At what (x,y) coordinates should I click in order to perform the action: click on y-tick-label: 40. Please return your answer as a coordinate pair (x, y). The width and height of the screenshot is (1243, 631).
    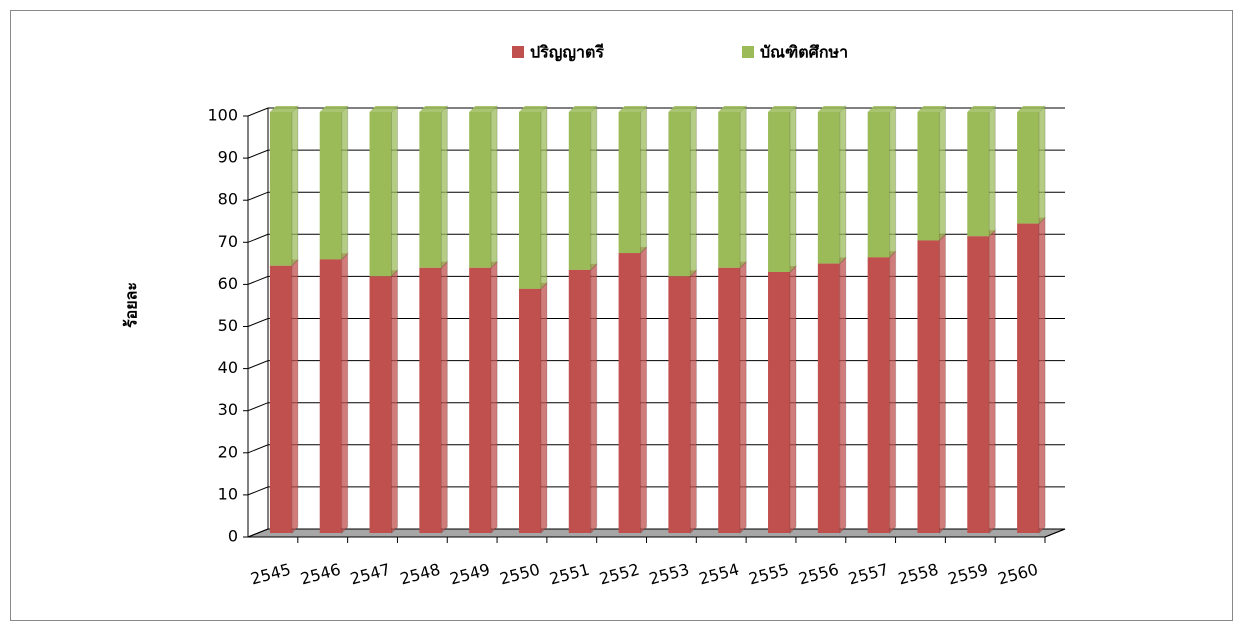
    Looking at the image, I should click on (228, 367).